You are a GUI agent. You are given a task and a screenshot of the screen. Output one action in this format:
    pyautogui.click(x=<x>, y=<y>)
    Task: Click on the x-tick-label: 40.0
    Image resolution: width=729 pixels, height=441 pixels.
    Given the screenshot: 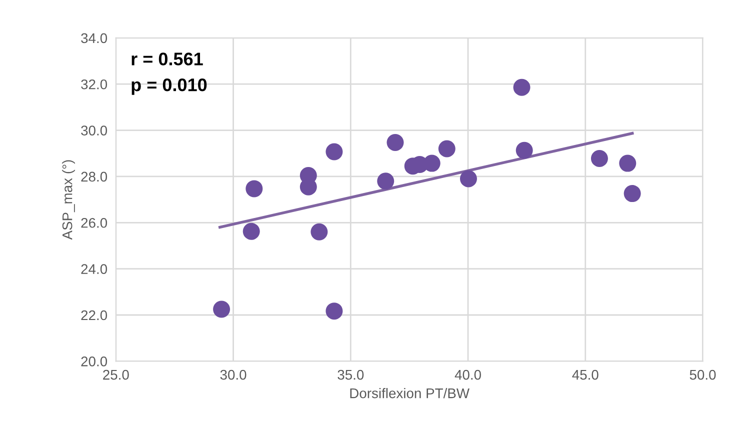 What is the action you would take?
    pyautogui.click(x=467, y=375)
    